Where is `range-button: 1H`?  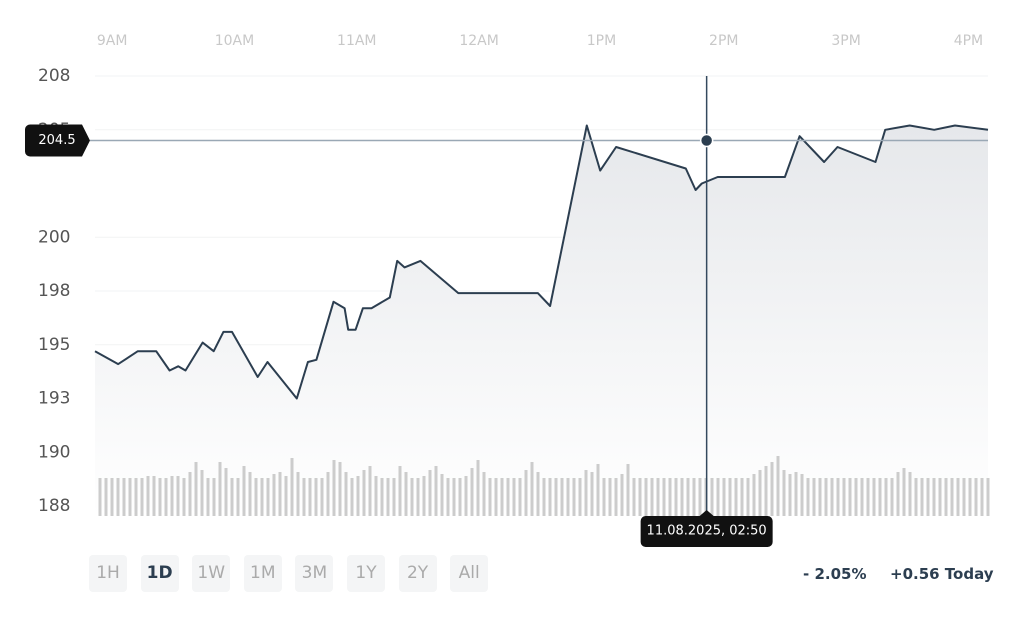 range-button: 1H is located at coordinates (108, 573).